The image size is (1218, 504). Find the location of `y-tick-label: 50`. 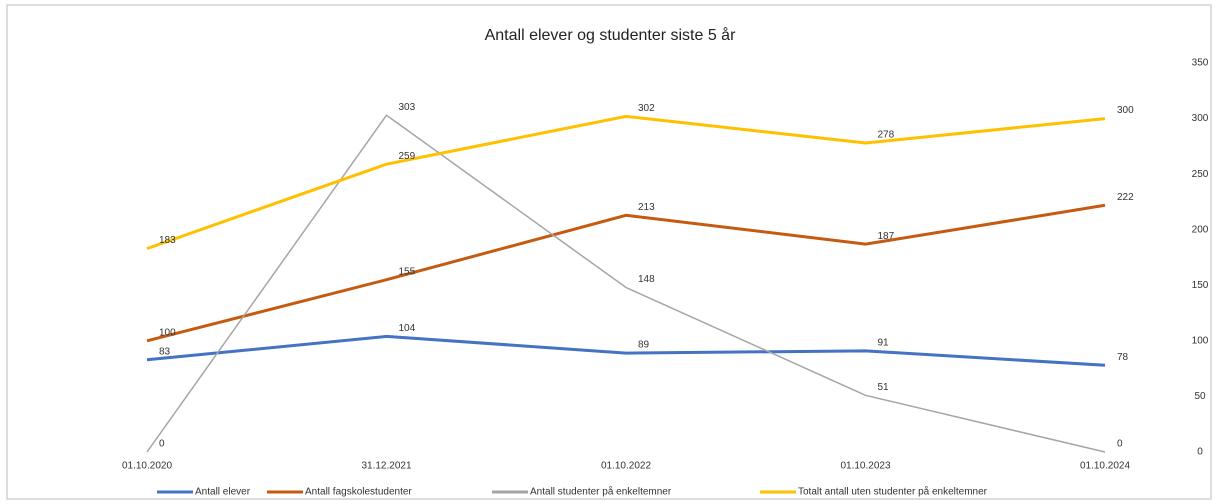

y-tick-label: 50 is located at coordinates (1200, 396).